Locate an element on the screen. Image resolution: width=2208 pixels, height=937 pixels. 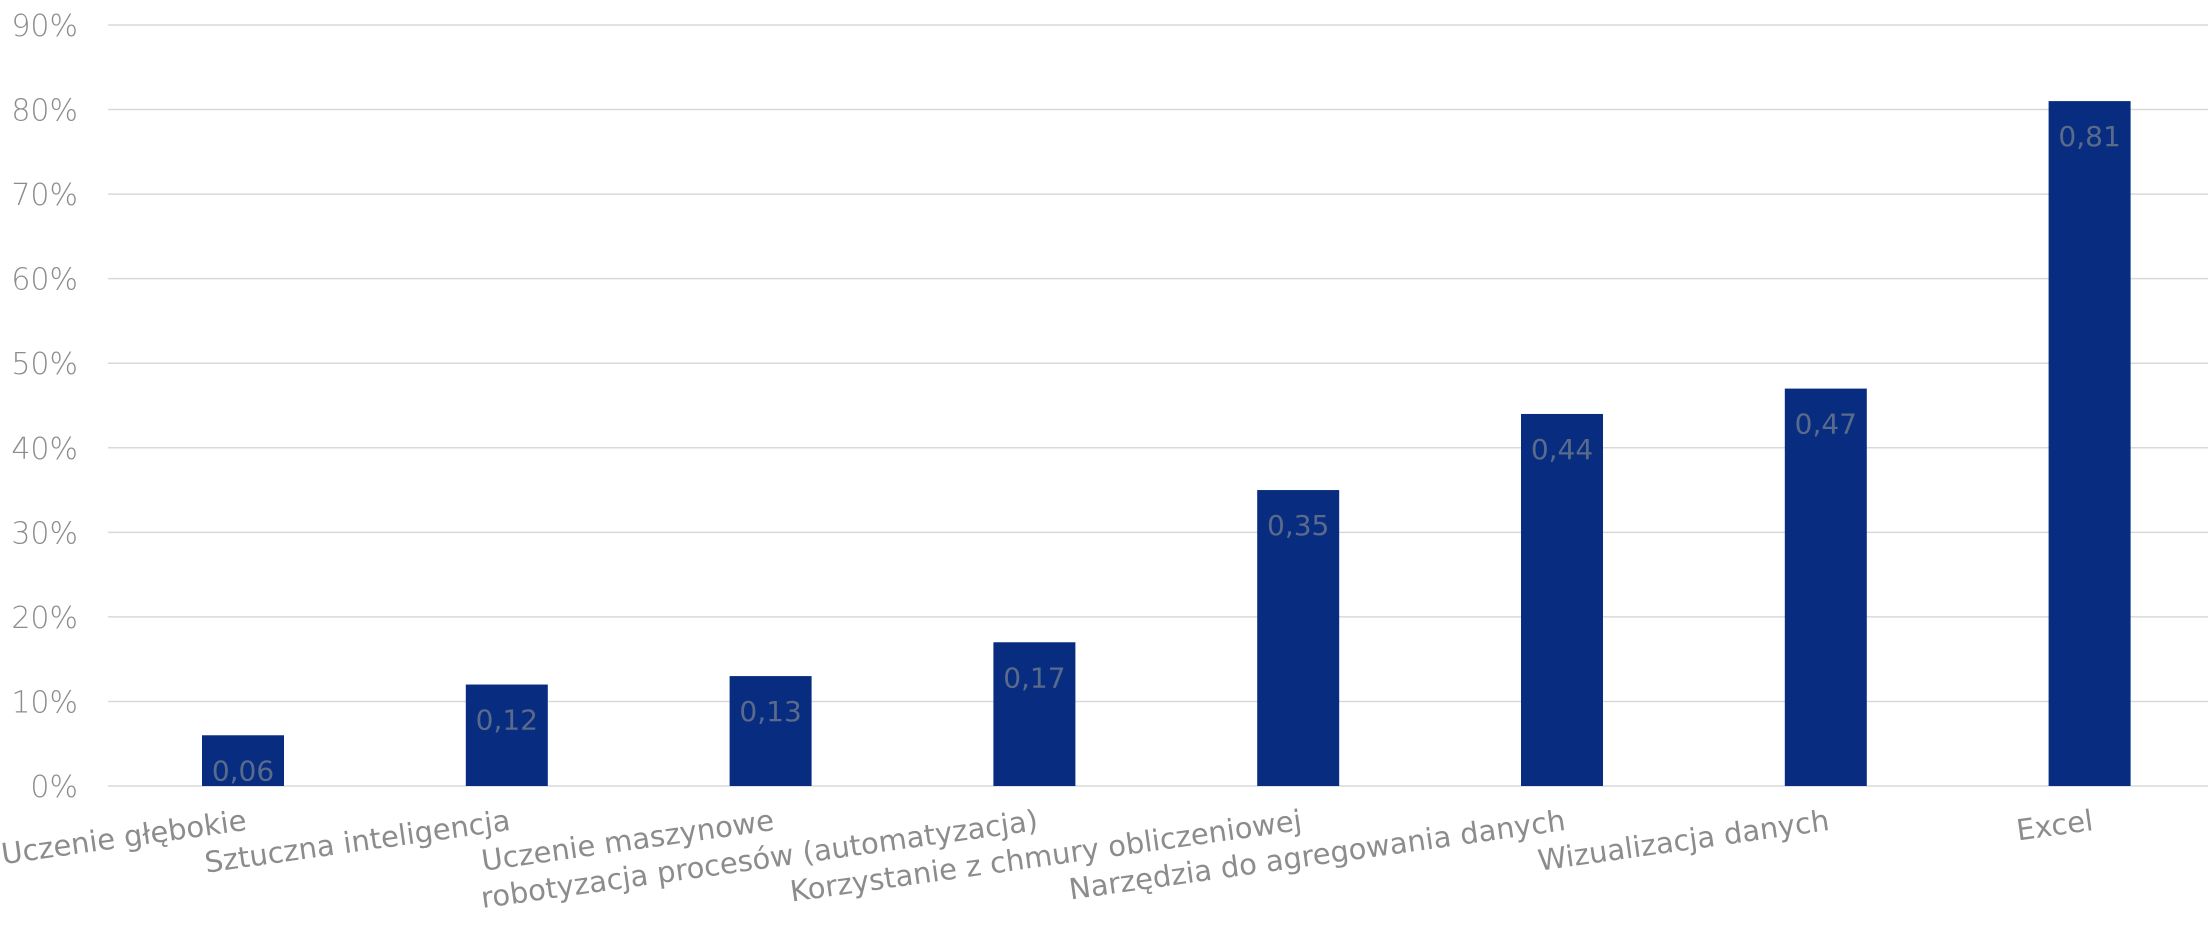
data-label: 0,17 is located at coordinates (1034, 677).